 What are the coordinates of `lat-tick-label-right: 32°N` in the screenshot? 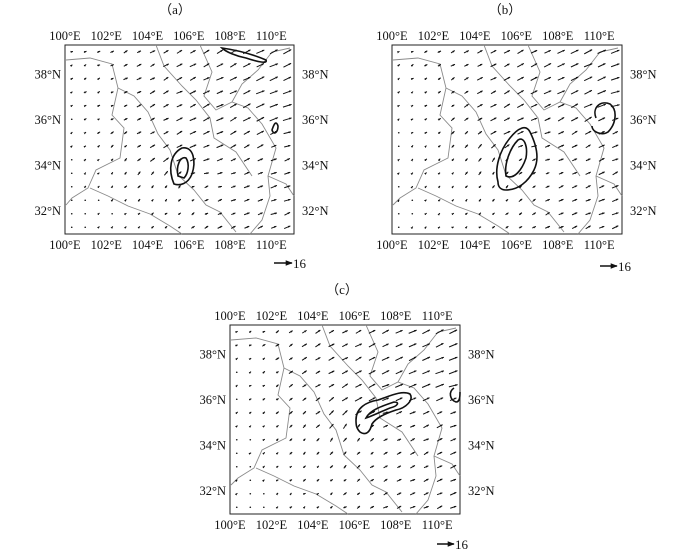 It's located at (481, 491).